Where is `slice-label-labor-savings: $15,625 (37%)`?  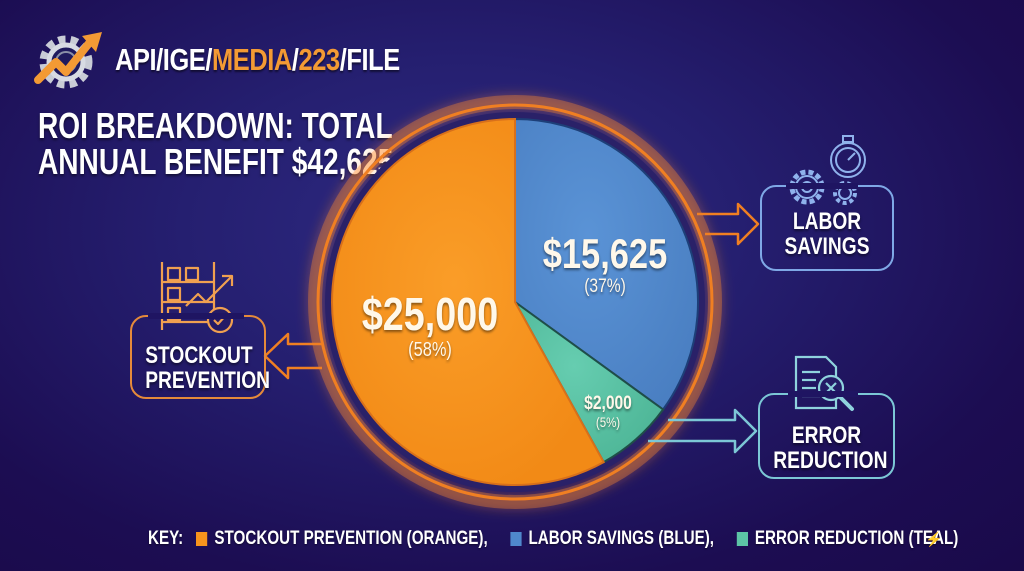 slice-label-labor-savings: $15,625 (37%) is located at coordinates (605, 265).